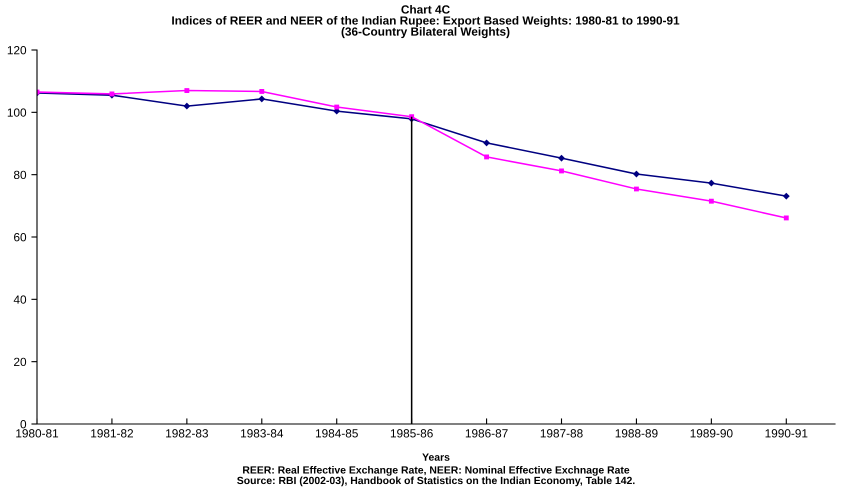 This screenshot has width=851, height=498. I want to click on y-tick-label: 40, so click(20, 299).